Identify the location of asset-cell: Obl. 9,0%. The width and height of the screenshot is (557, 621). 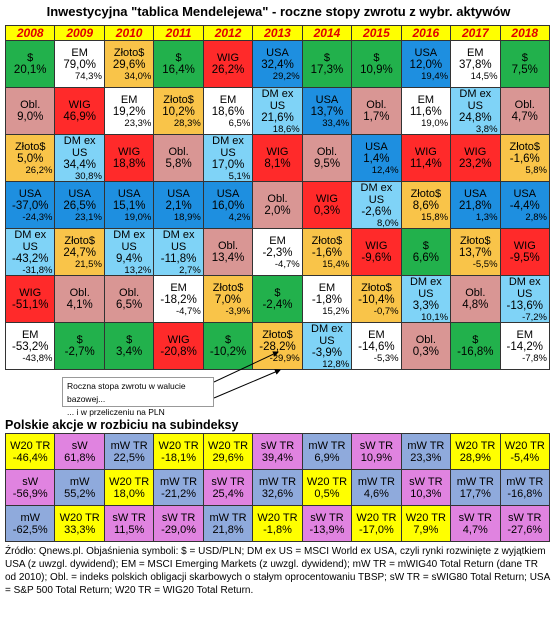
(31, 111).